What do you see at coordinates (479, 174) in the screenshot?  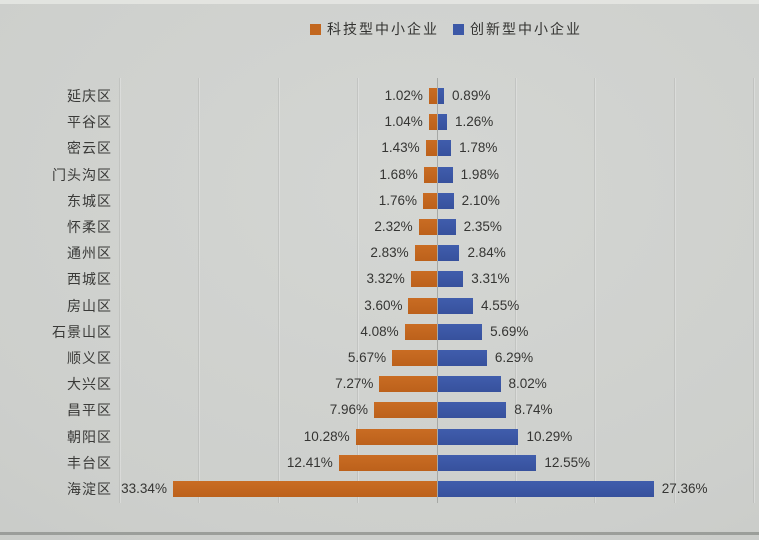 I see `value-label-innov: 1.98%` at bounding box center [479, 174].